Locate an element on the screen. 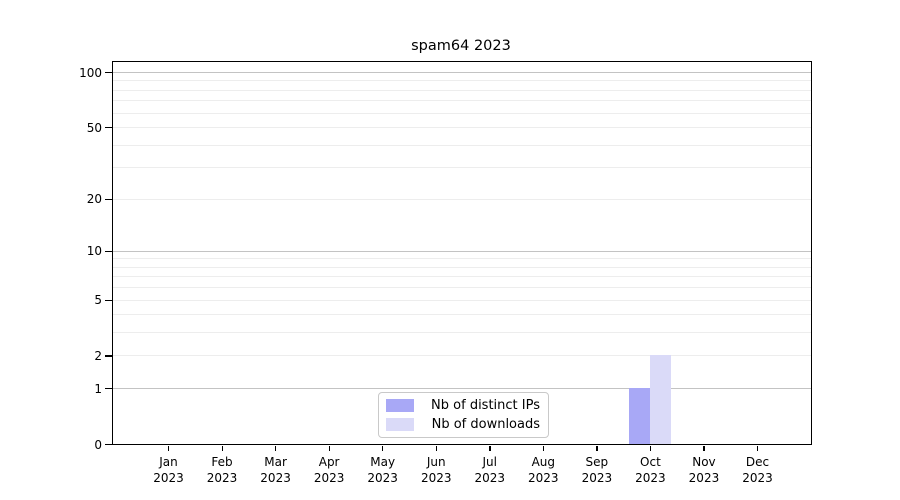 The width and height of the screenshot is (900, 500). y-tick-label: 10 is located at coordinates (94, 251).